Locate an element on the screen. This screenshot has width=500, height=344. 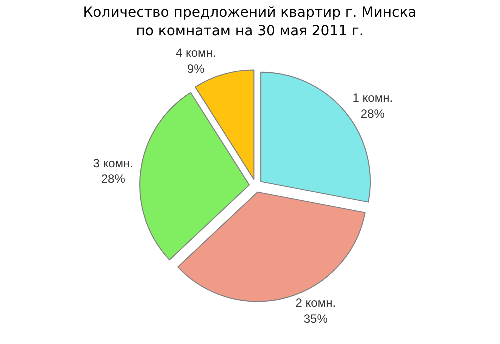
data-label: 35% is located at coordinates (316, 319).